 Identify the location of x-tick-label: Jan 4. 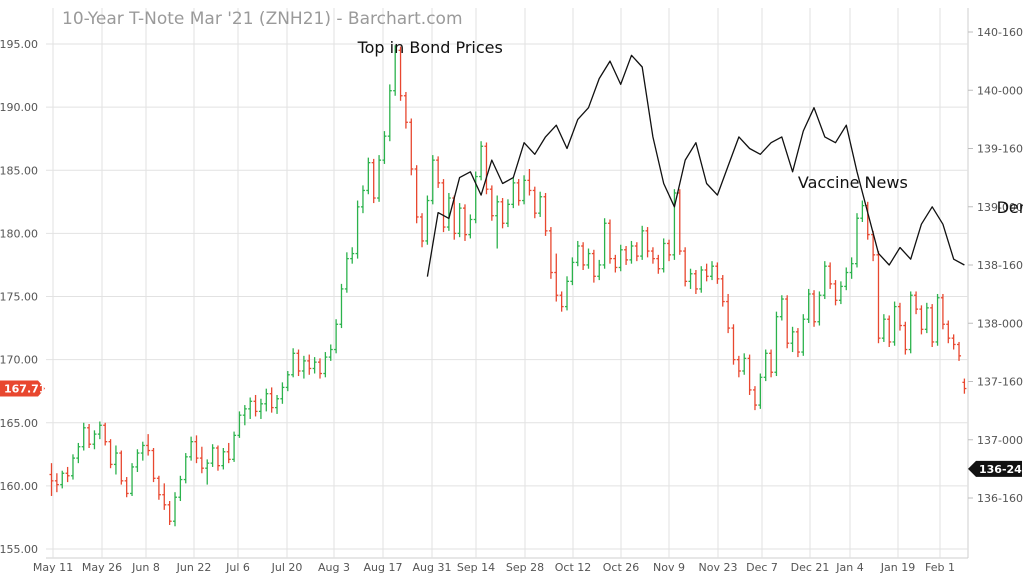
(849, 567).